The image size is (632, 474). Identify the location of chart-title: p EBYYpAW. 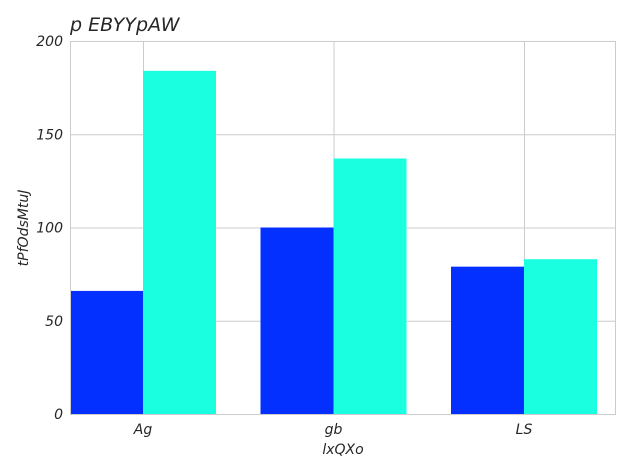
(125, 25).